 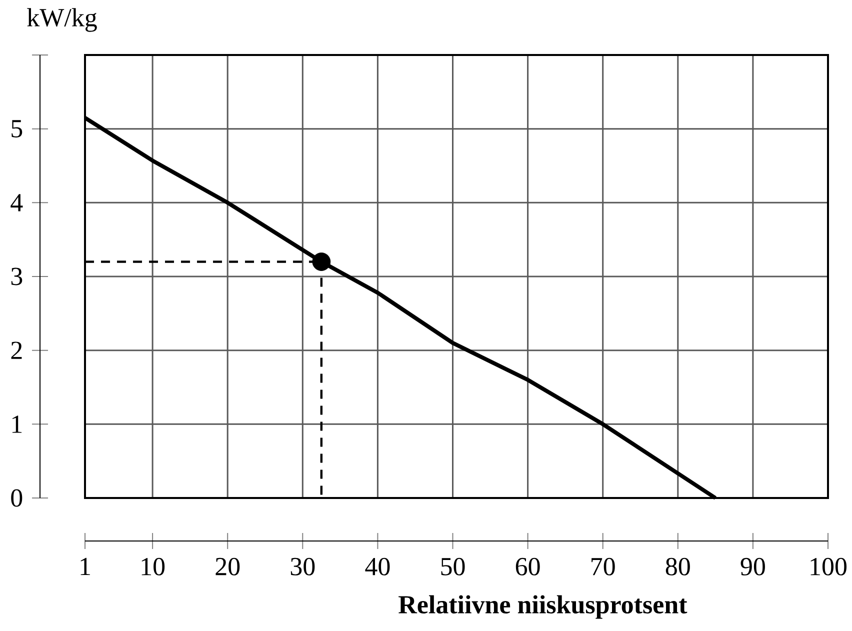 What do you see at coordinates (302, 567) in the screenshot?
I see `x-tick-label: 30` at bounding box center [302, 567].